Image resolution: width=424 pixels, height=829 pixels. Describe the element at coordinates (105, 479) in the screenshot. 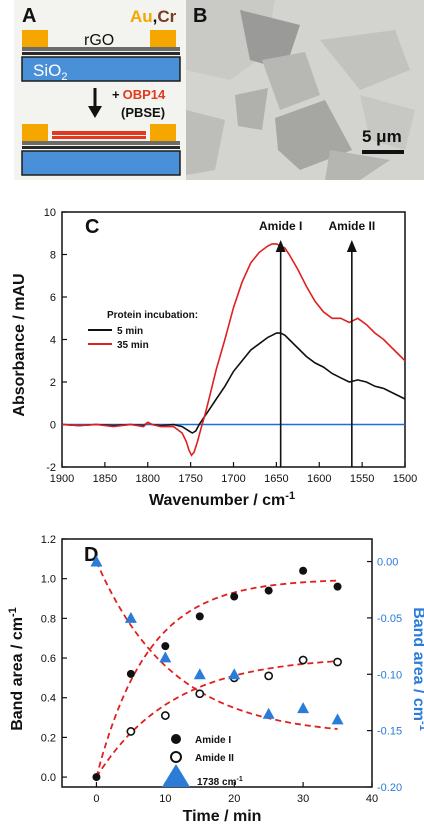

I see `x-tick-label: 1850` at that location.